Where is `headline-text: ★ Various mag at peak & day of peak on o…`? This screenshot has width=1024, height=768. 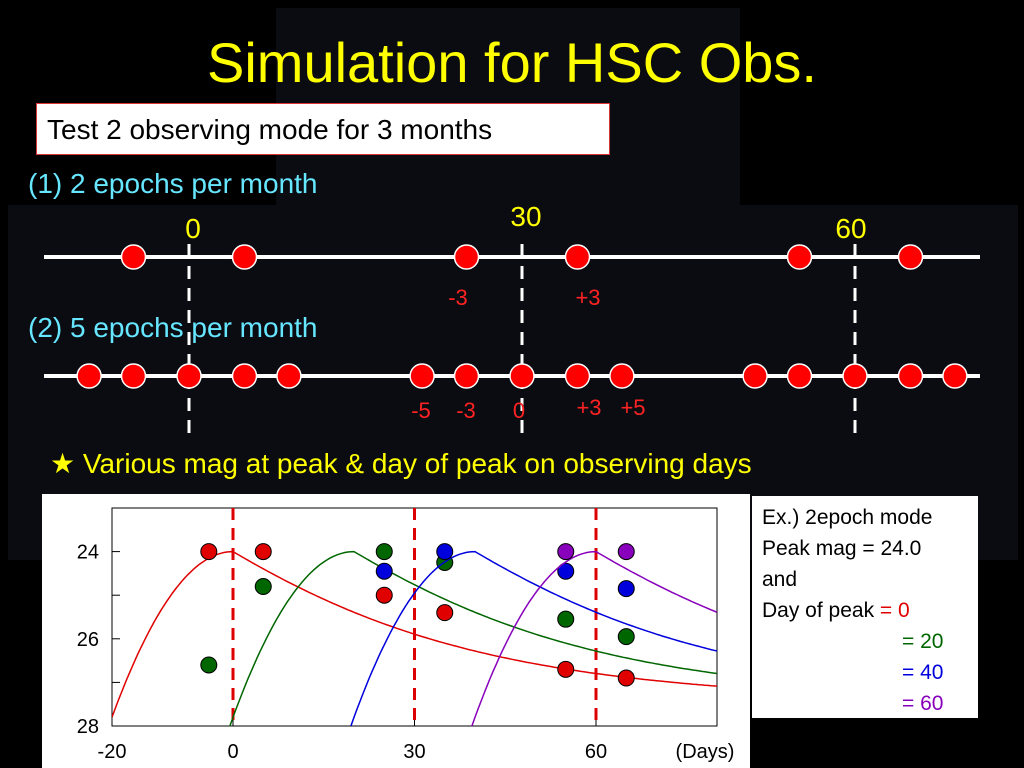 headline-text: ★ Various mag at peak & day of peak on o… is located at coordinates (401, 463).